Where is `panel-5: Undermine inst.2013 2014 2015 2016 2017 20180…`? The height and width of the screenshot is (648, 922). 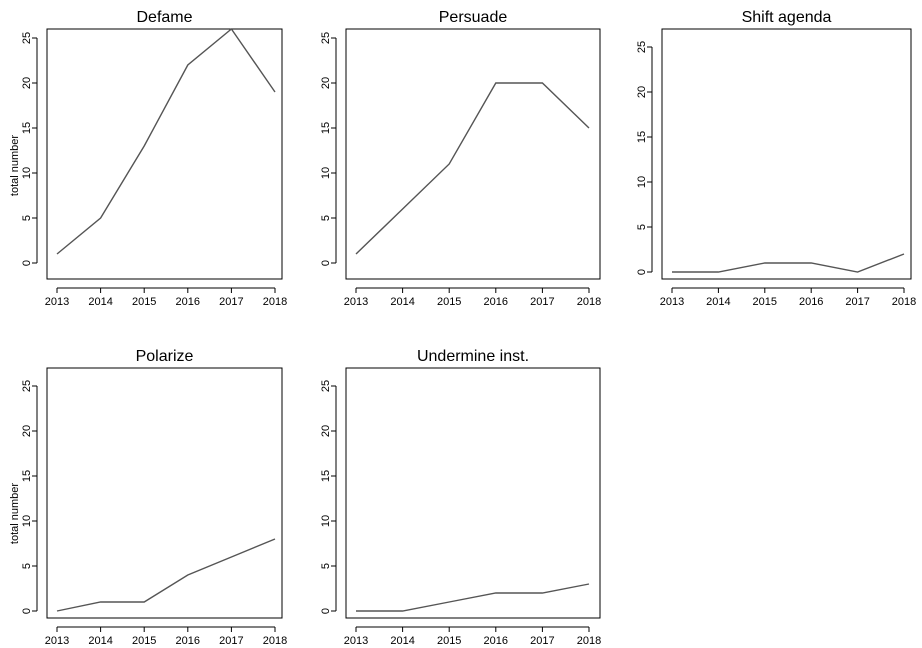
panel-5: Undermine inst.2013 2014 2015 2016 2017 20180… is located at coordinates (460, 497).